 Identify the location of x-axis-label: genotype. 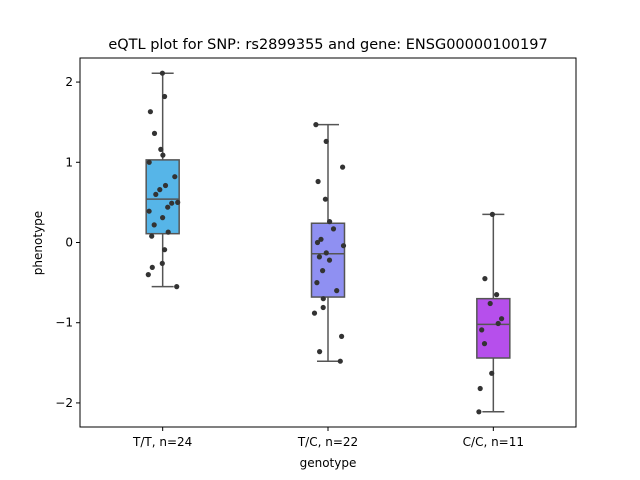
(328, 463).